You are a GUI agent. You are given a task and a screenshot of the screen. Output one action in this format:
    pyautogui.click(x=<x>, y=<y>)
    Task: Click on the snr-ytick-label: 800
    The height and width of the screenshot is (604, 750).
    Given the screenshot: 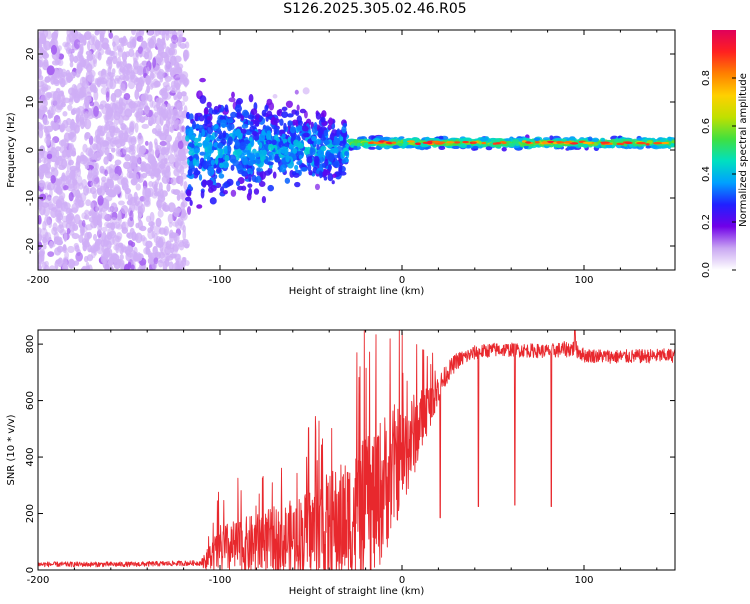 What is the action you would take?
    pyautogui.click(x=30, y=344)
    